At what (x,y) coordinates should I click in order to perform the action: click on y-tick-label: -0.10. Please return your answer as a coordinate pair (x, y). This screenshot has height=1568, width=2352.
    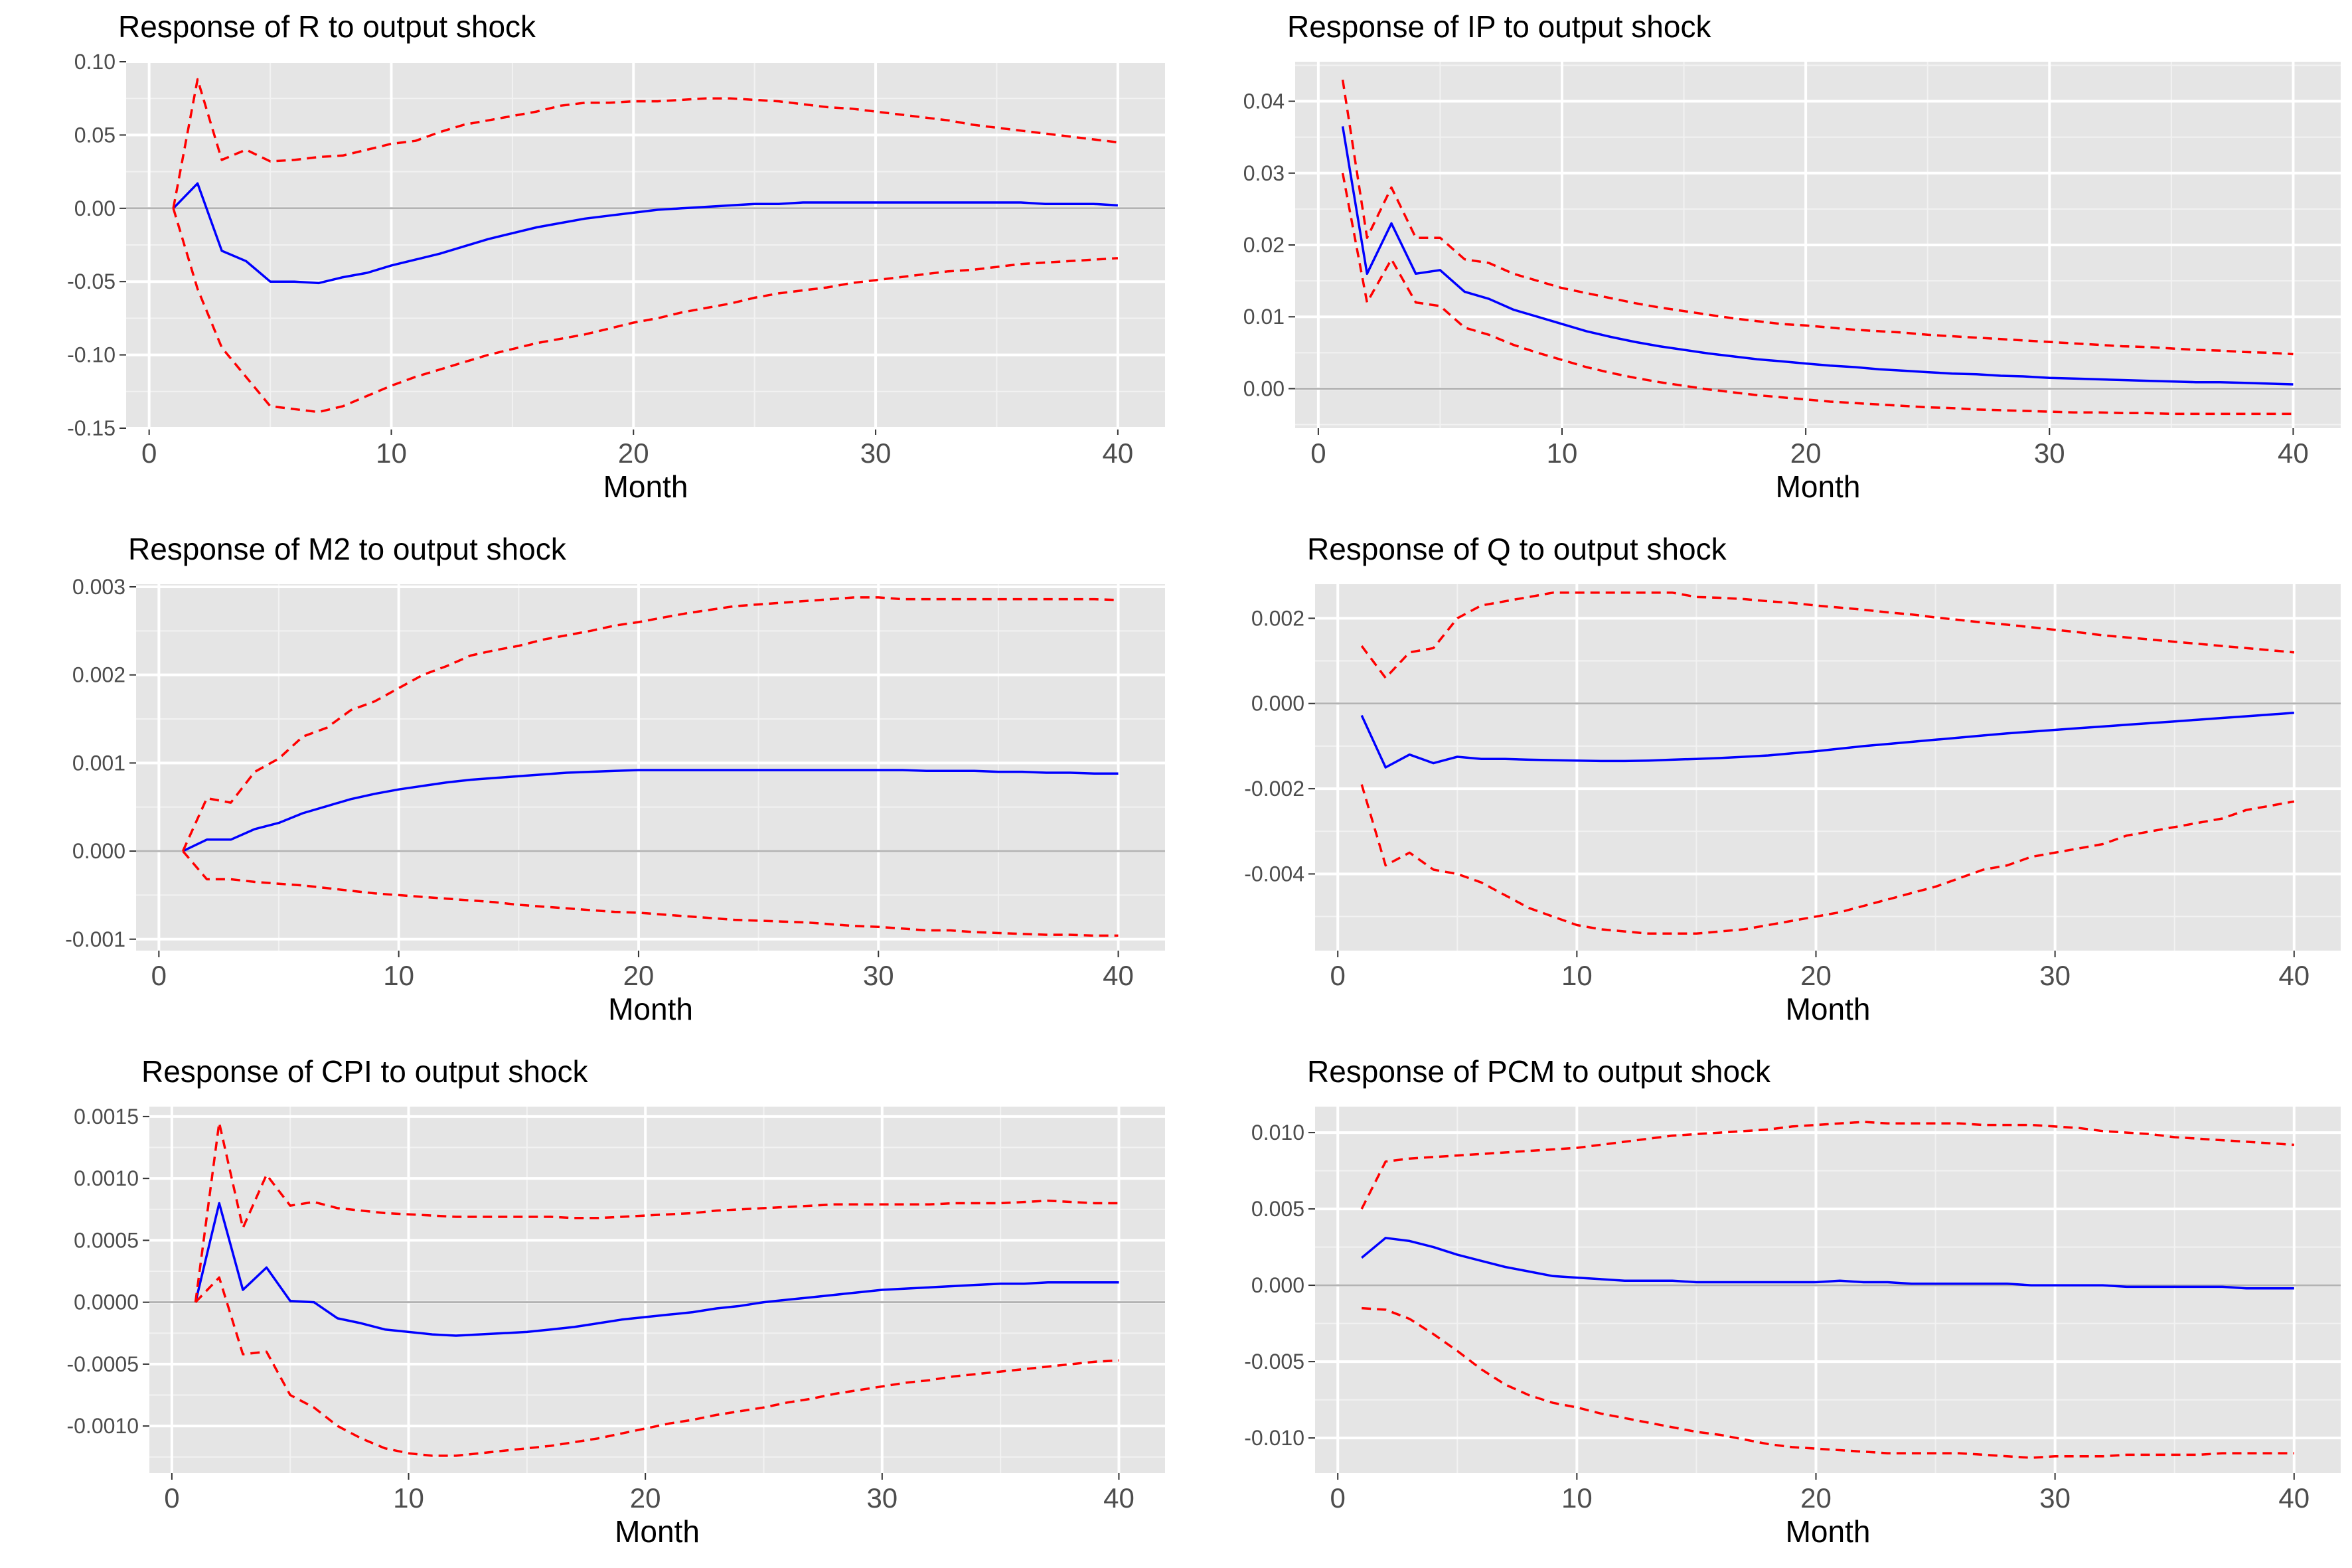
    Looking at the image, I should click on (91, 355).